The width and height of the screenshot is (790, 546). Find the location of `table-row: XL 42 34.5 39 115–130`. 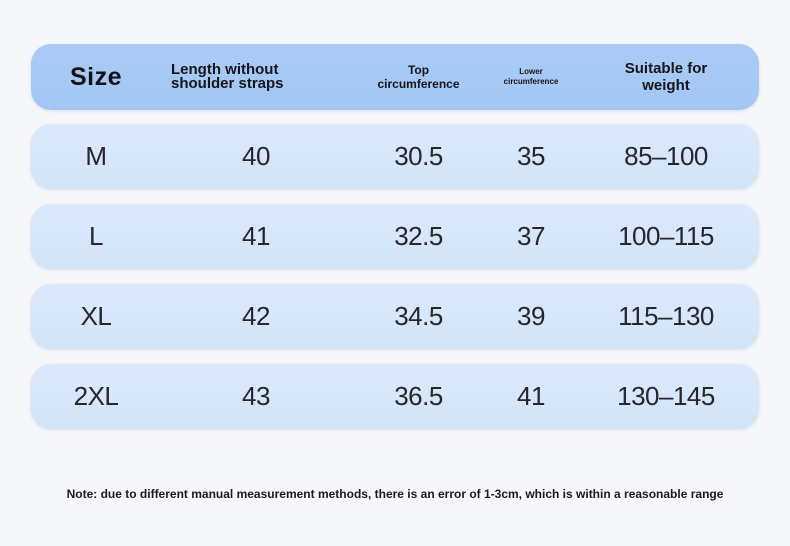

table-row: XL 42 34.5 39 115–130 is located at coordinates (395, 316).